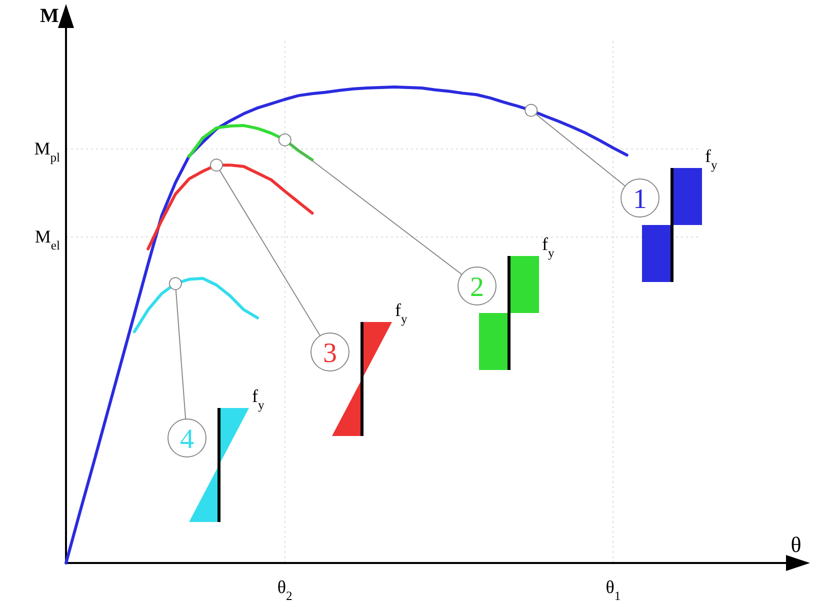 The height and width of the screenshot is (603, 813). I want to click on x-tick-label: θ$_{1}$, so click(613, 590).